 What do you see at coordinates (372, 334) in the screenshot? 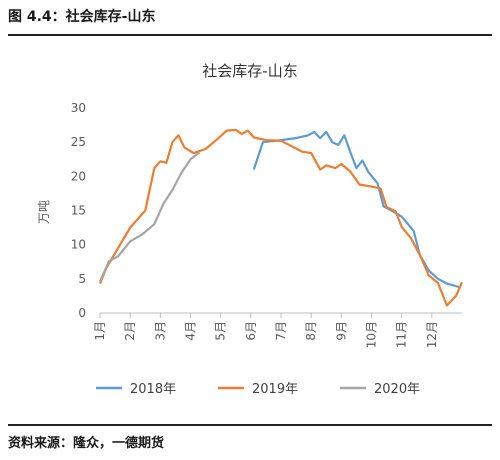
I see `x-tick-label: 10月` at bounding box center [372, 334].